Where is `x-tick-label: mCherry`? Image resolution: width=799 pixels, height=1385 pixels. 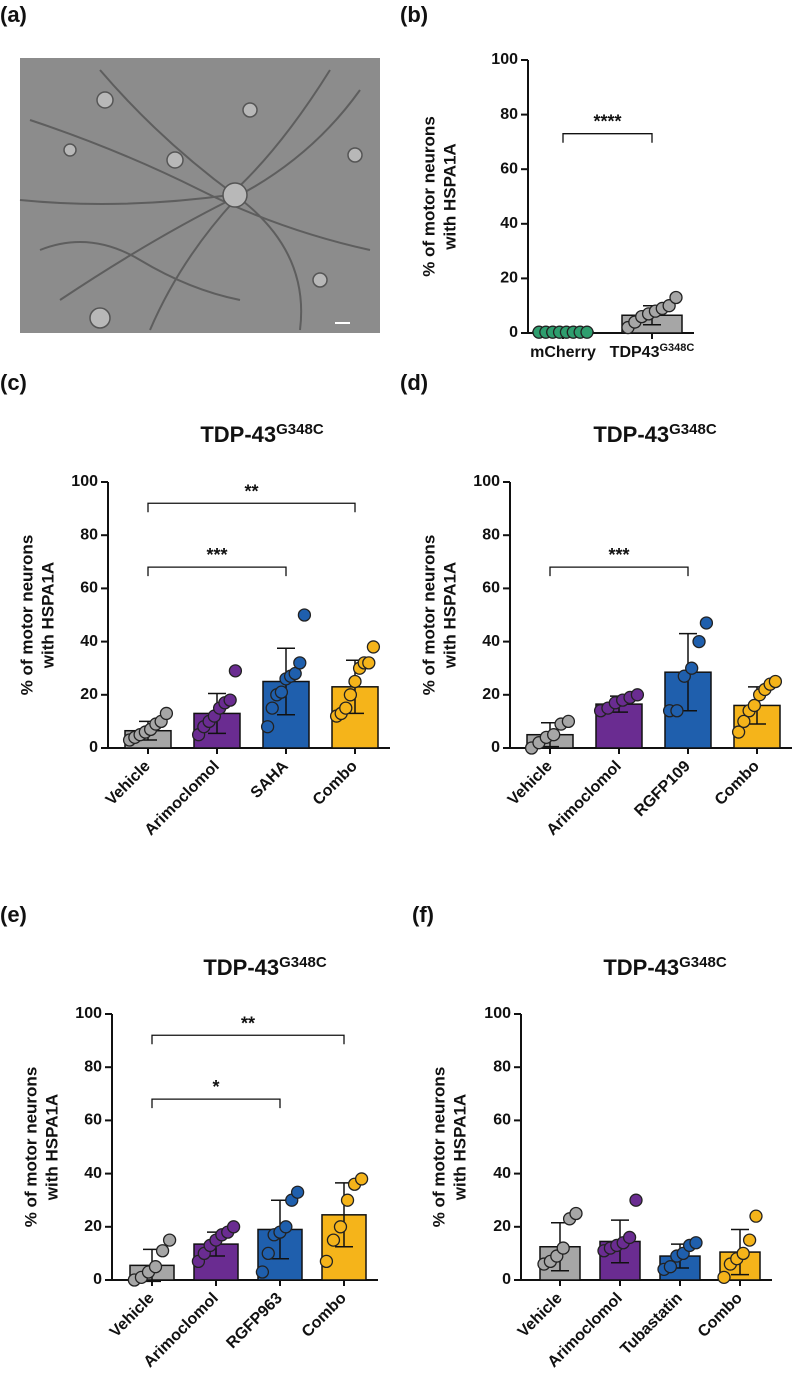 x-tick-label: mCherry is located at coordinates (563, 352).